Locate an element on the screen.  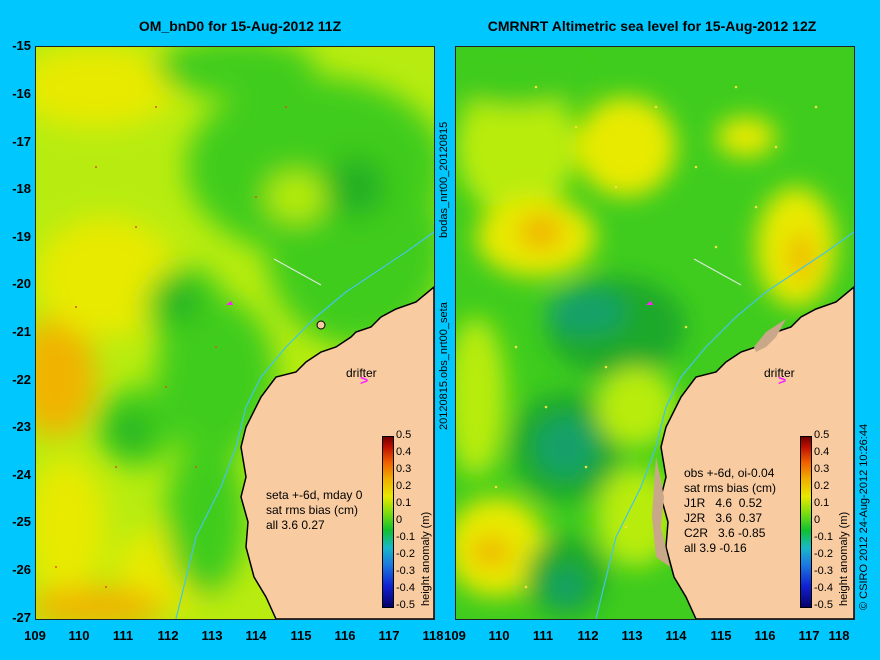
drifter-label-left: drifter is located at coordinates (361, 373).